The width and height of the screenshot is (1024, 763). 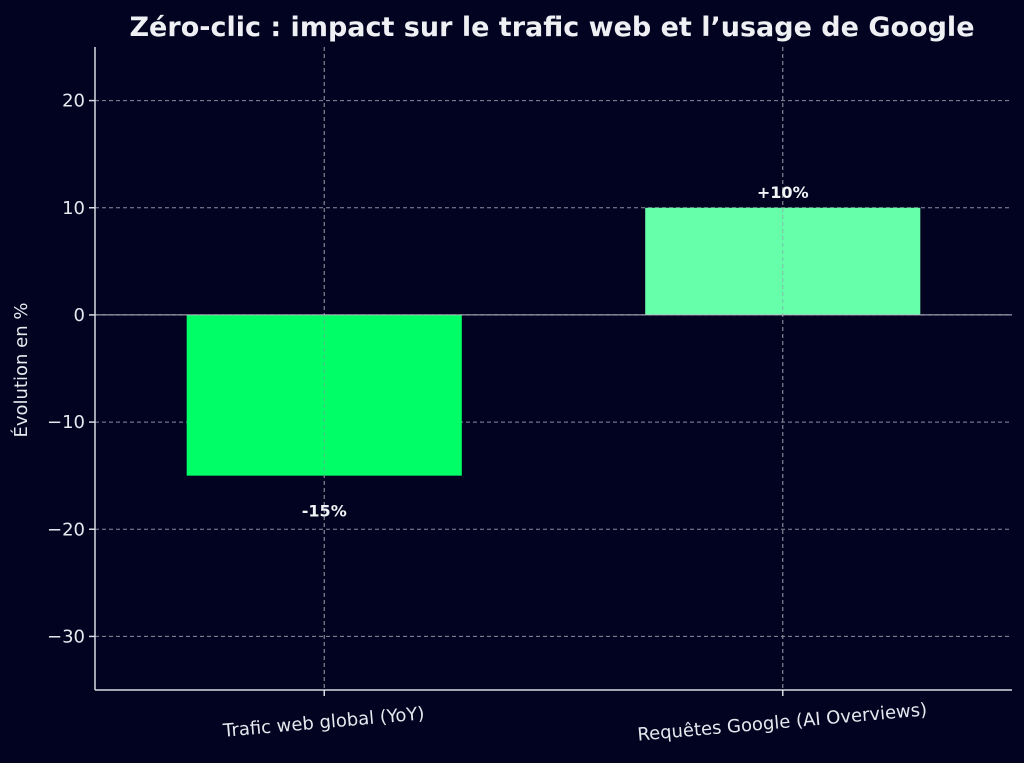 I want to click on y-tick-label: 10, so click(x=73, y=208).